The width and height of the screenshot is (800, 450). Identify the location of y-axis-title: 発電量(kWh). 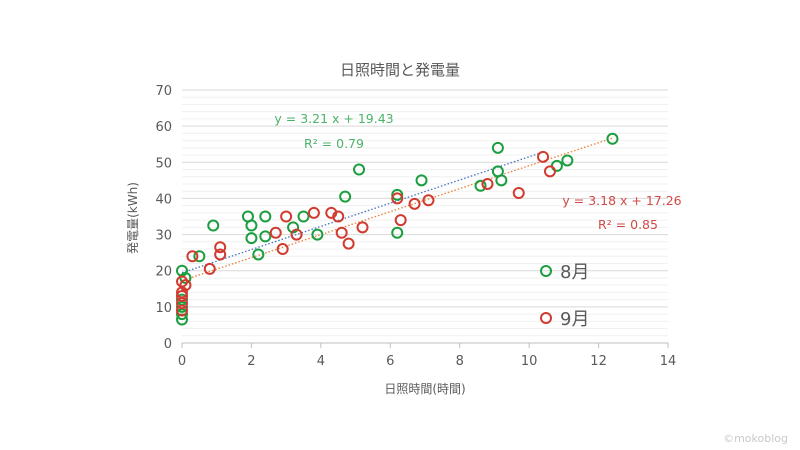
(133, 218).